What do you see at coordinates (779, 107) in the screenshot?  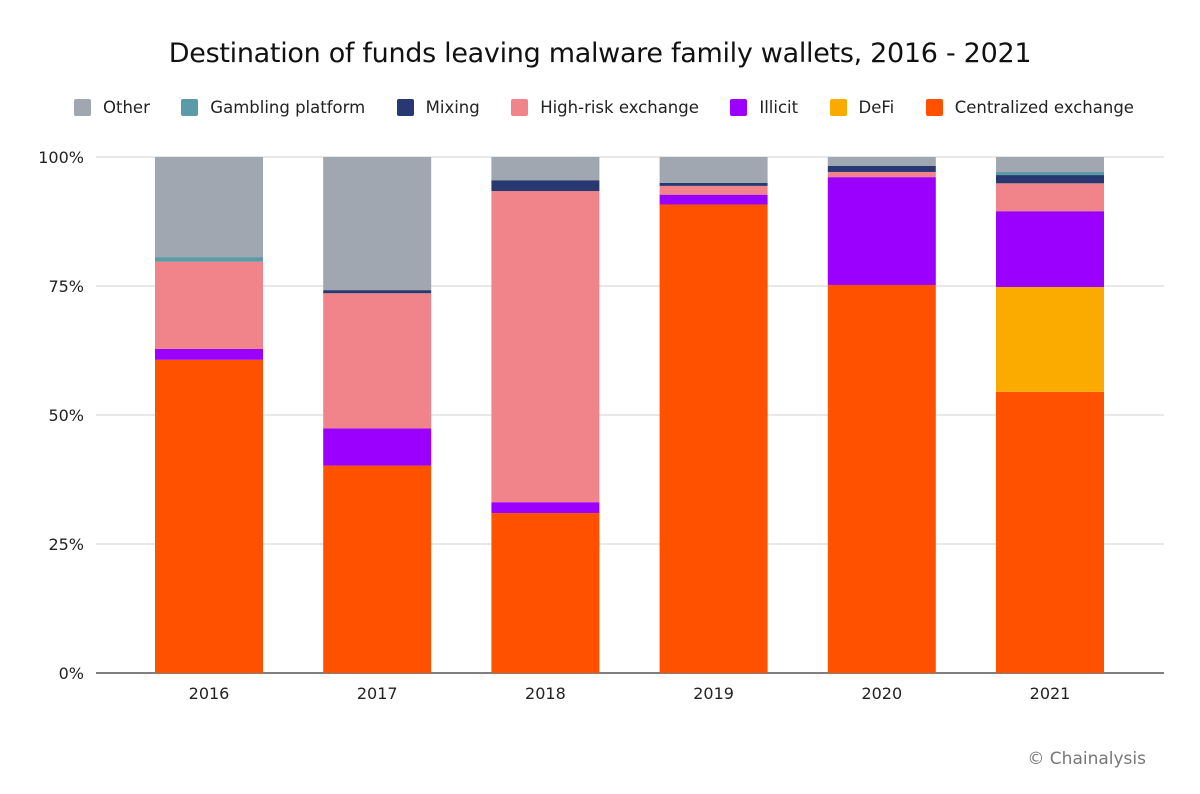 I see `legend-label: Illicit` at bounding box center [779, 107].